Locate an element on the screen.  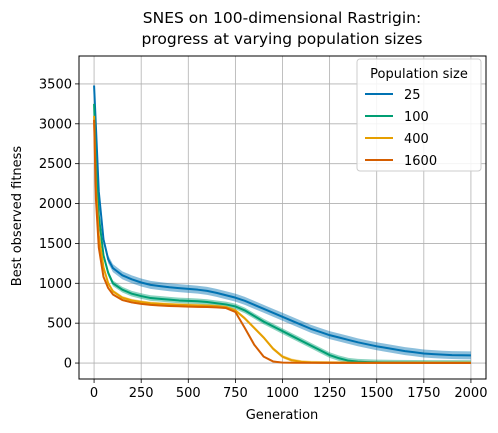
y-tick-label: 2500 is located at coordinates (55, 164).